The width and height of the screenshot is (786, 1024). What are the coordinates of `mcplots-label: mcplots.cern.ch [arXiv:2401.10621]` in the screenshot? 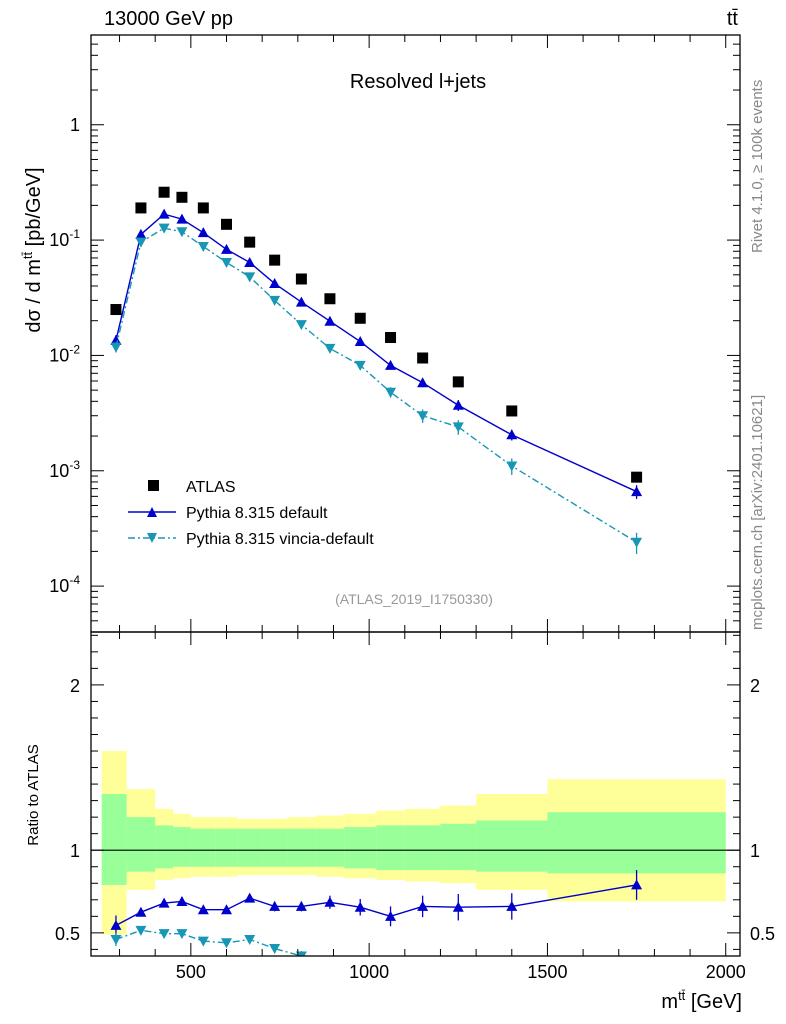 It's located at (757, 512).